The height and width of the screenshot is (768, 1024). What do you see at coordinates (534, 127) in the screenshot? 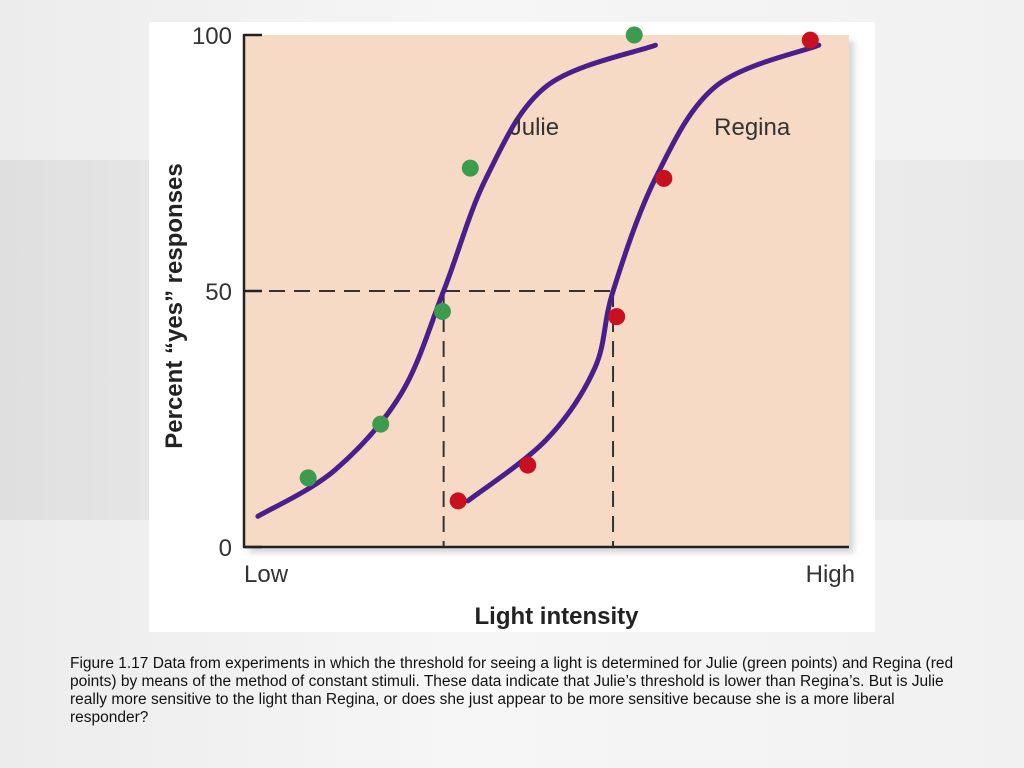
I see `series-label-julie: Julie` at bounding box center [534, 127].